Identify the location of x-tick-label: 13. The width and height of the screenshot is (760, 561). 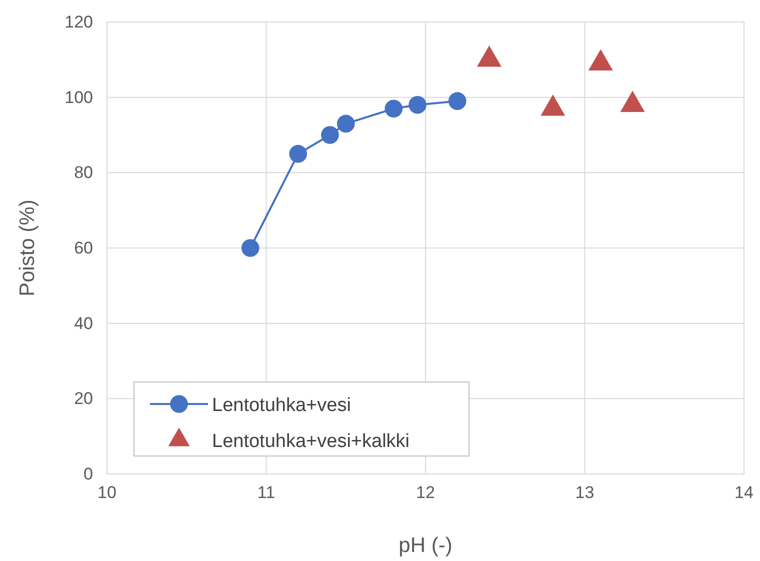
(584, 492).